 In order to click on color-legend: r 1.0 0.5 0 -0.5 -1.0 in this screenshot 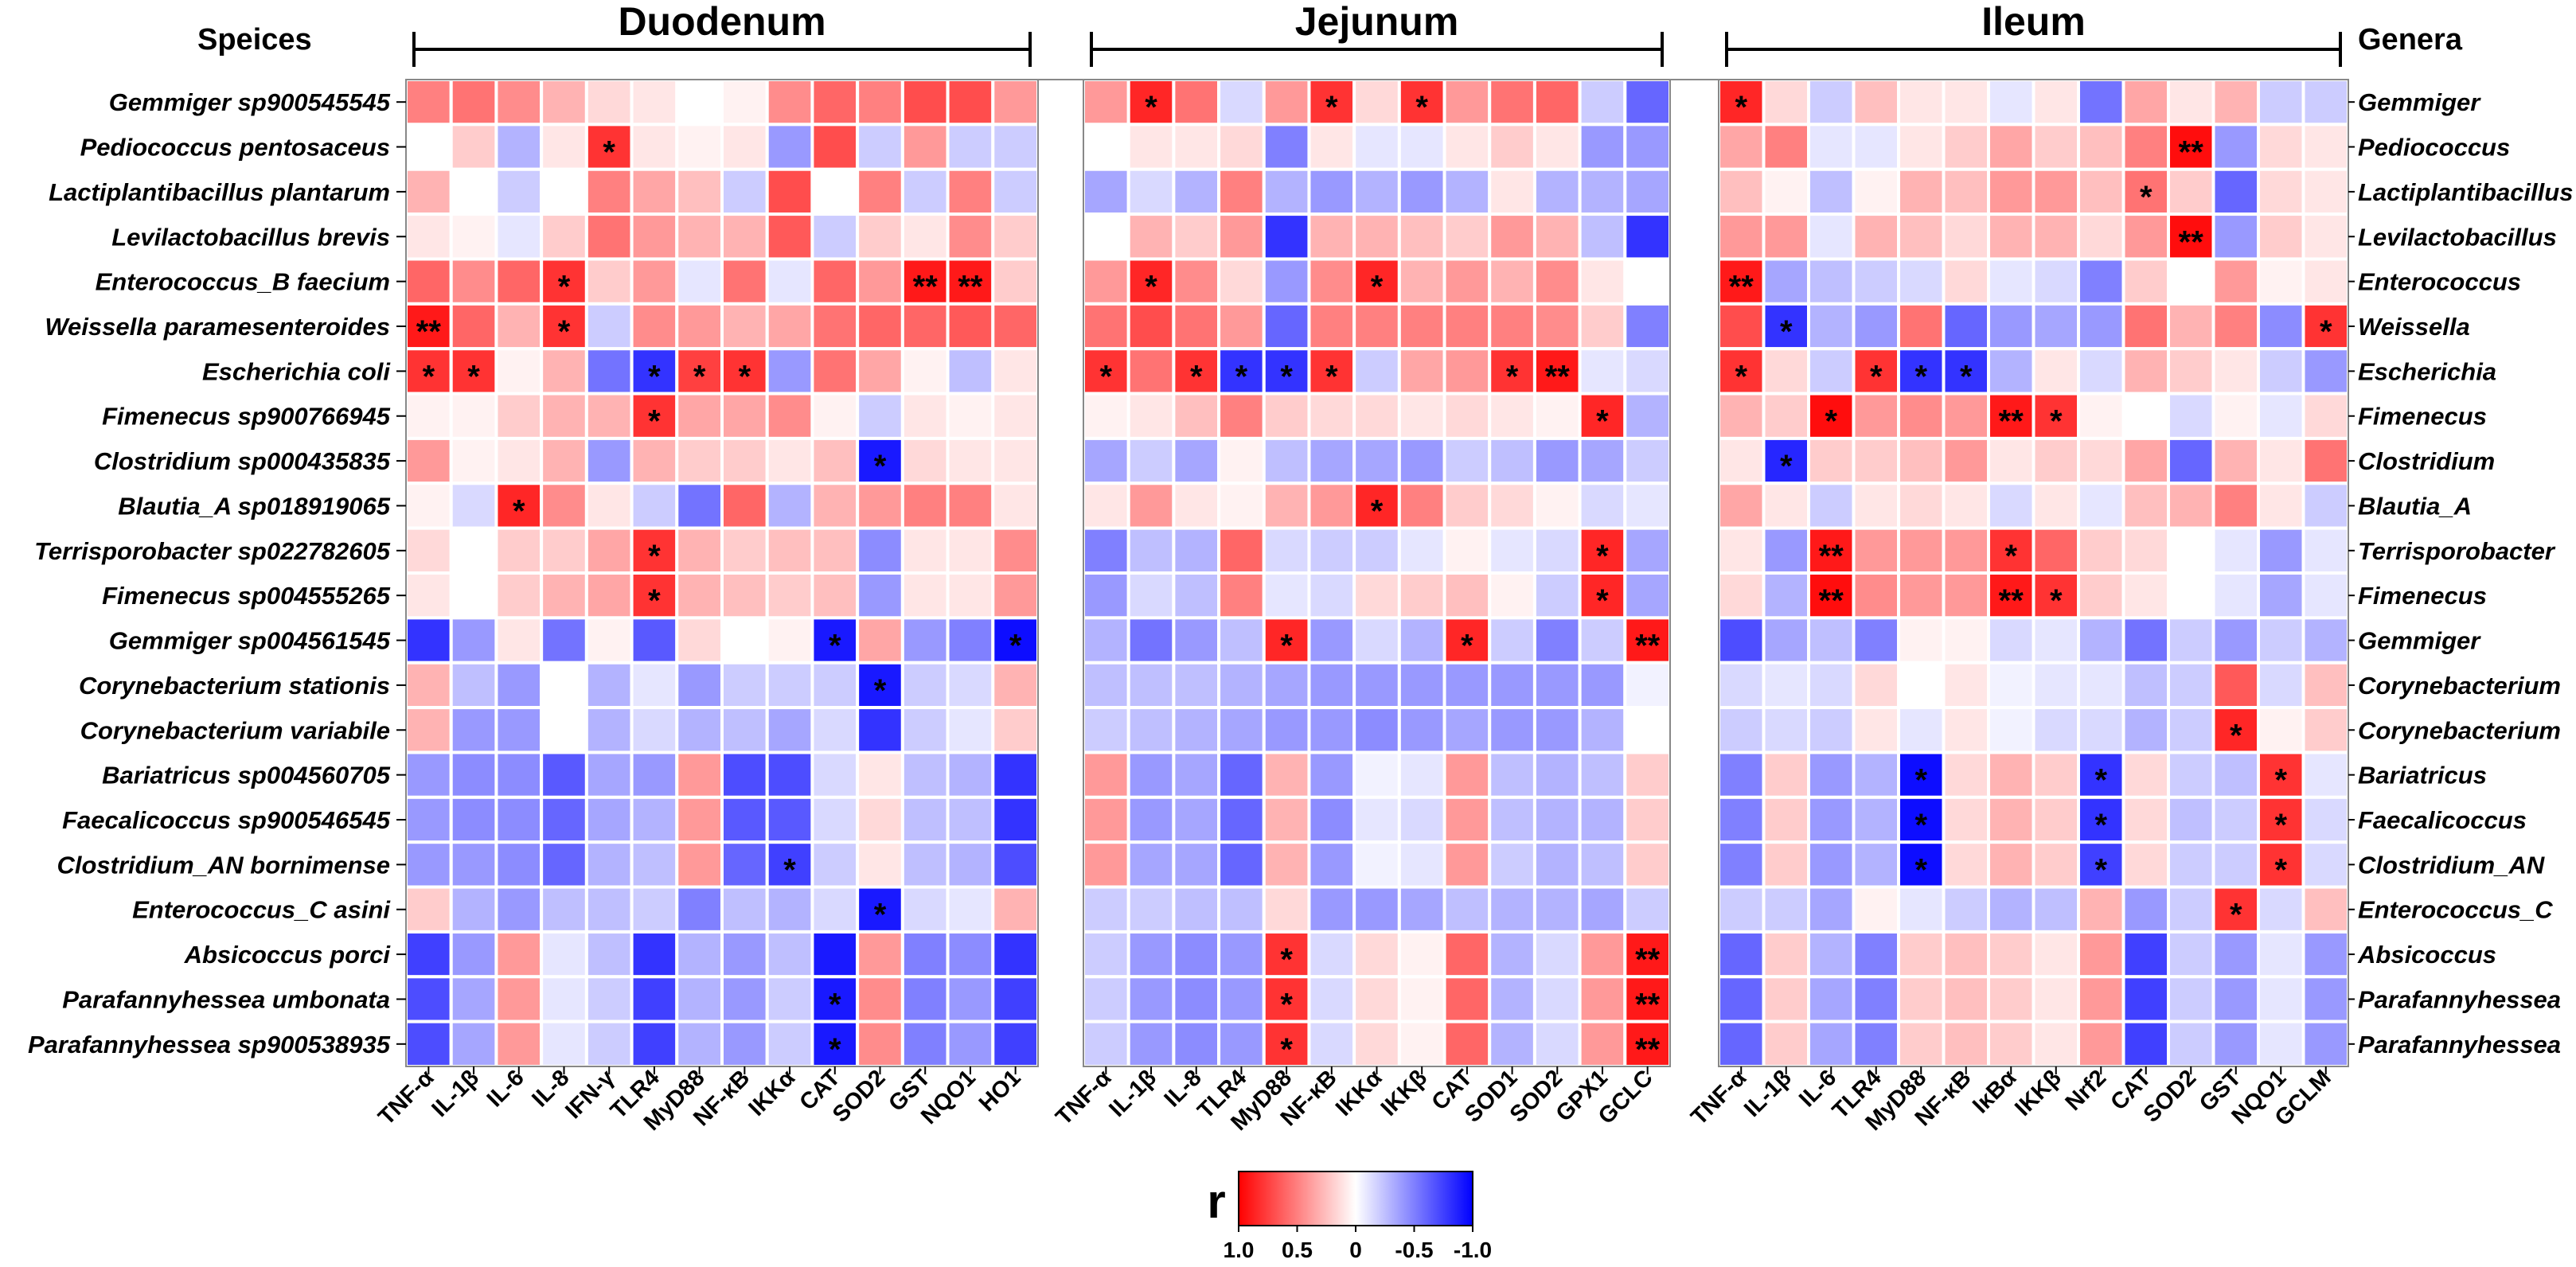, I will do `click(1349, 1216)`.